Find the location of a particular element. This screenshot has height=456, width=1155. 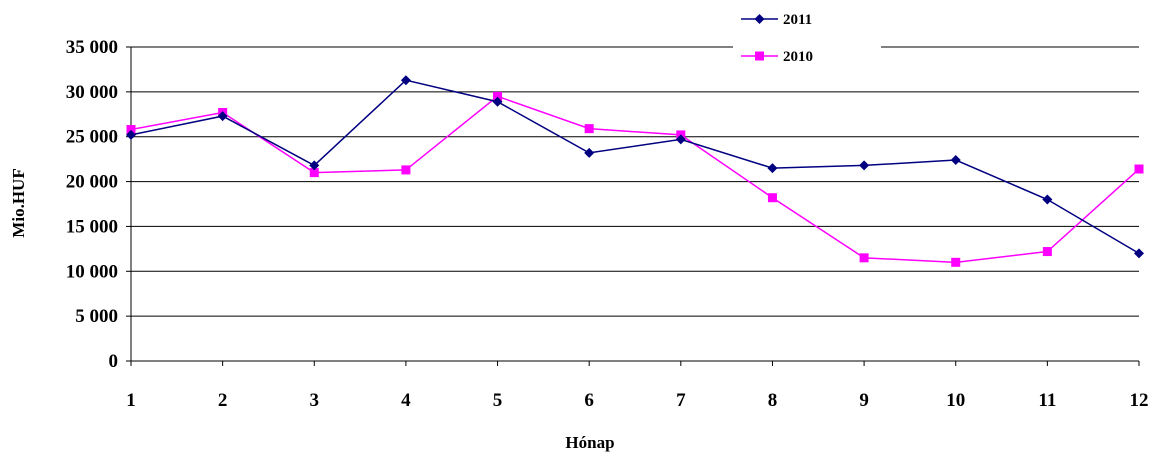

x-tick-label: 11 is located at coordinates (1047, 400).